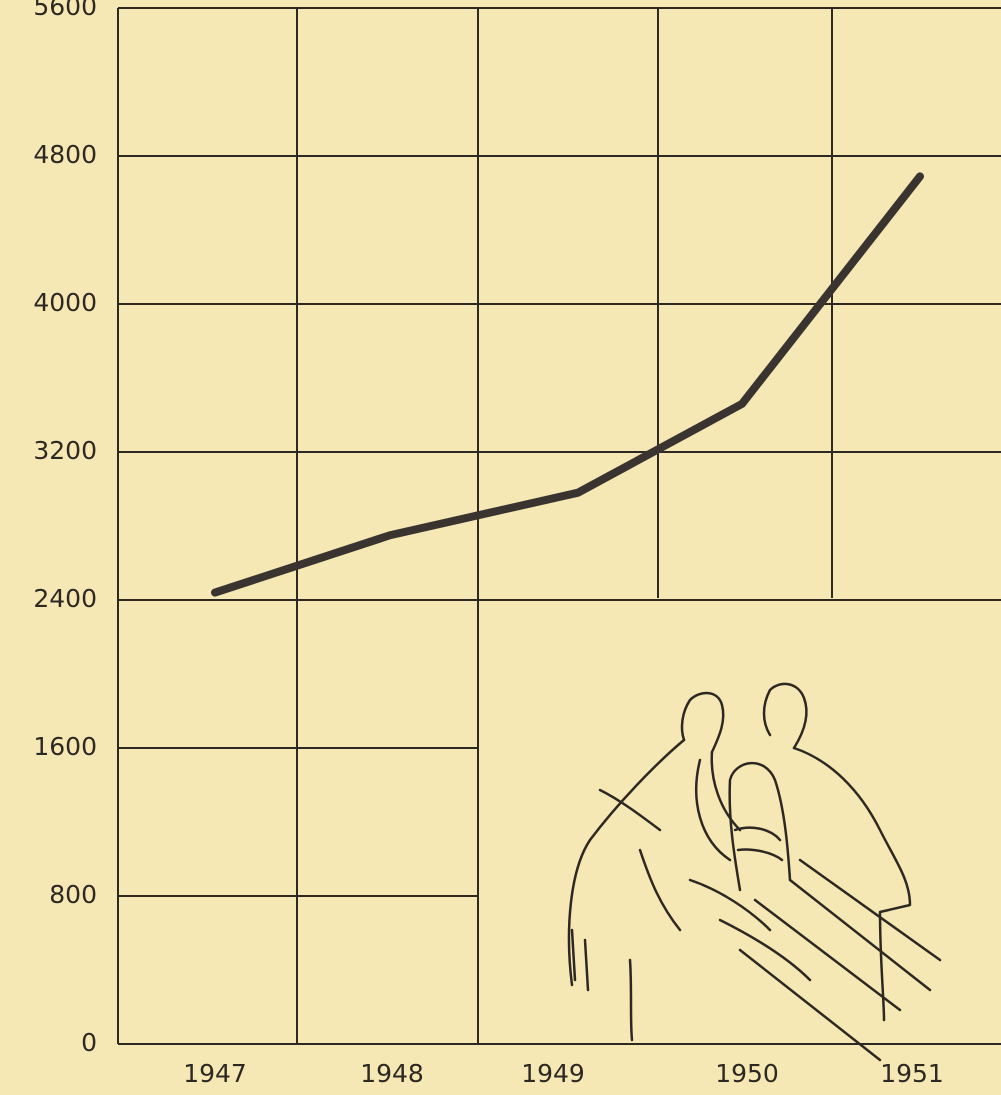 This screenshot has width=1001, height=1095. I want to click on y-tick-label: 4000, so click(65, 302).